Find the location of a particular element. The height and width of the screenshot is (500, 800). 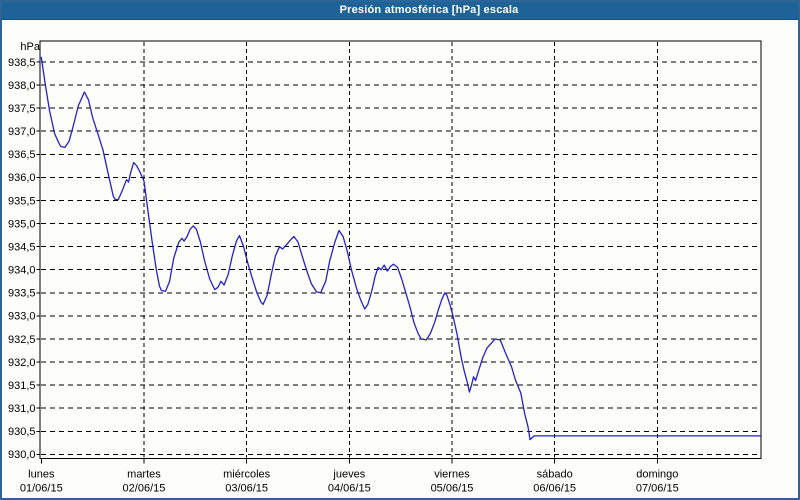

y-axis-unit: hPa is located at coordinates (30, 47).